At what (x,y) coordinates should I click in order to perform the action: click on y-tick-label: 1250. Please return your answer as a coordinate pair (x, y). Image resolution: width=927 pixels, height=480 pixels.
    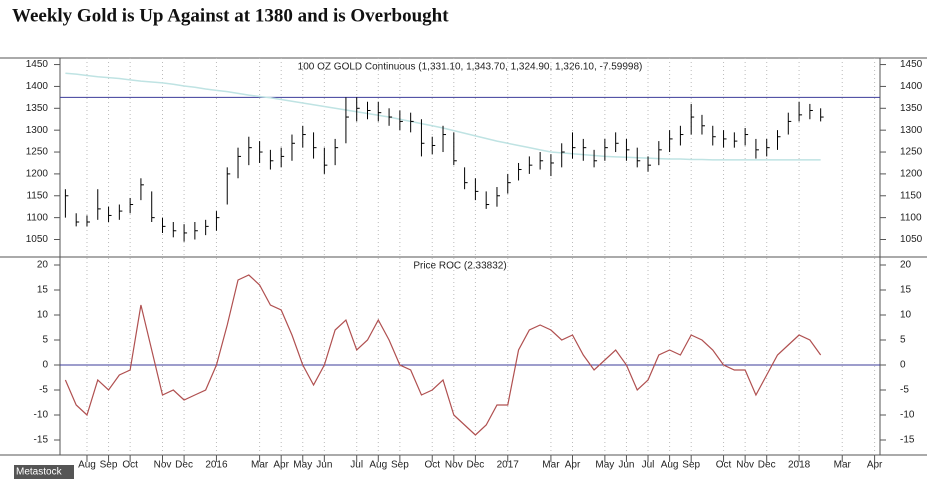
    Looking at the image, I should click on (37, 152).